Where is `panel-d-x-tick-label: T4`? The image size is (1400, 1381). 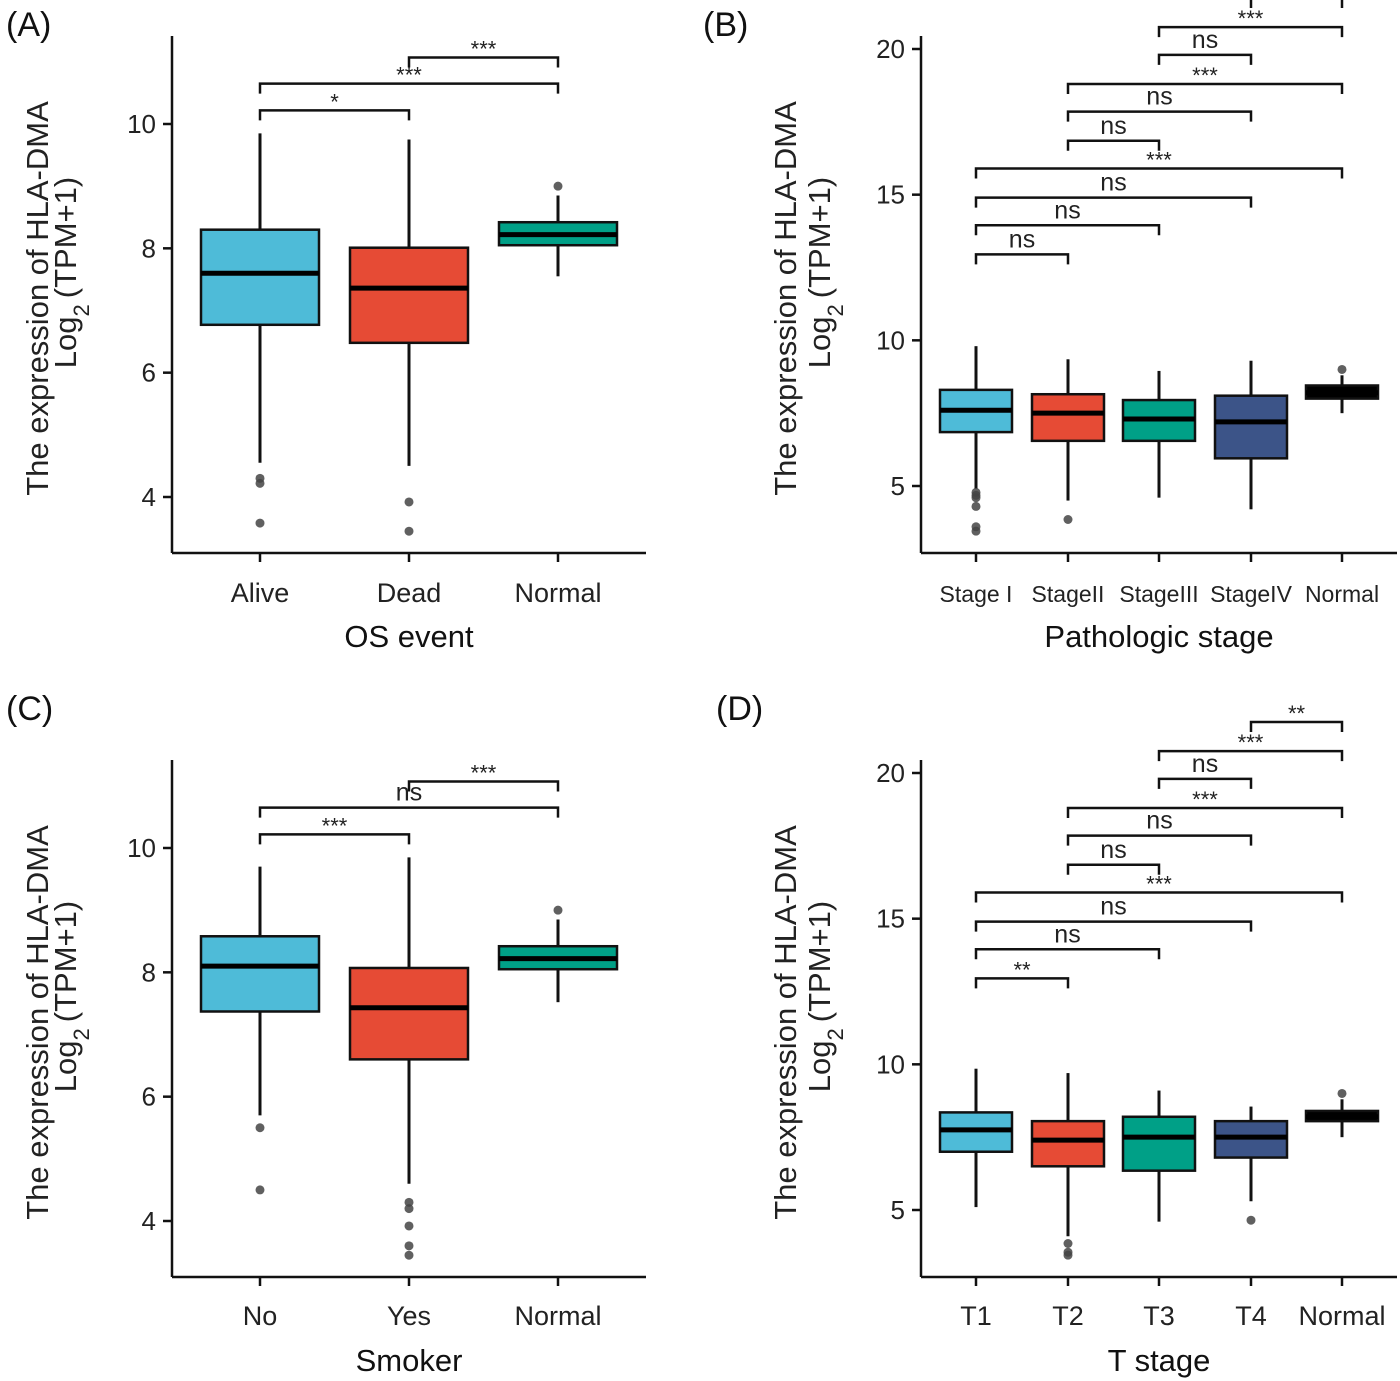 panel-d-x-tick-label: T4 is located at coordinates (1251, 1316).